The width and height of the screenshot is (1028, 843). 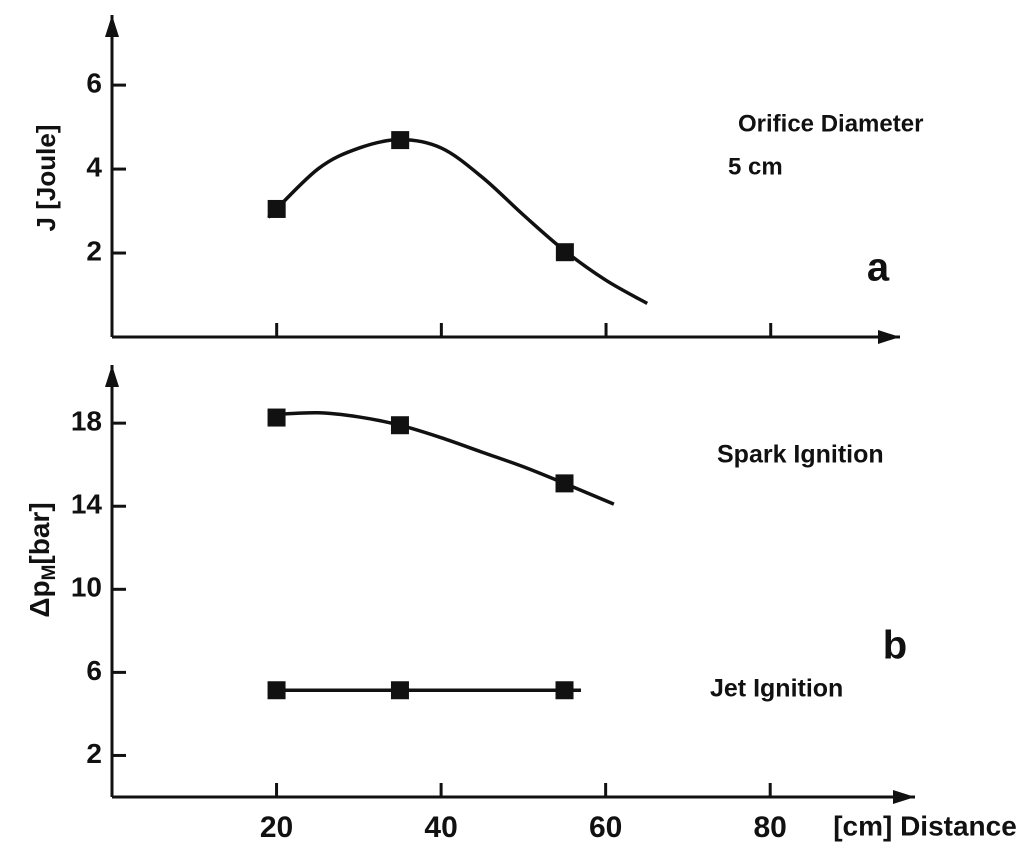 I want to click on y-axis-label: ΔpM[bar], so click(x=42, y=559).